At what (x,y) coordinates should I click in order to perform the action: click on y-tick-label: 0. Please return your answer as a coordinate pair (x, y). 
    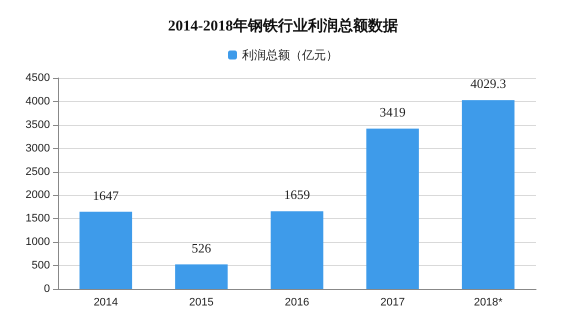
    Looking at the image, I should click on (47, 289).